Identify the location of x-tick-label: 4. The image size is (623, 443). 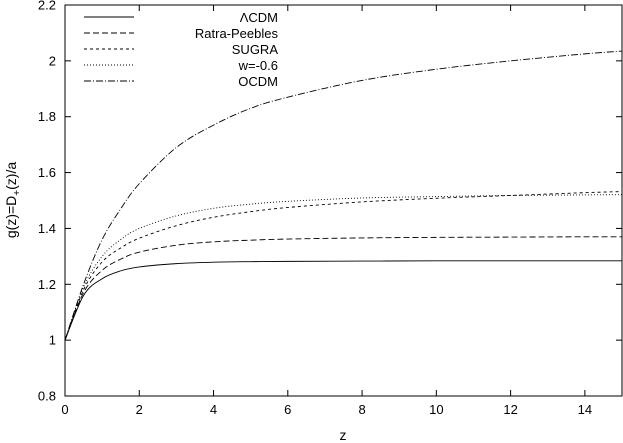
(213, 409).